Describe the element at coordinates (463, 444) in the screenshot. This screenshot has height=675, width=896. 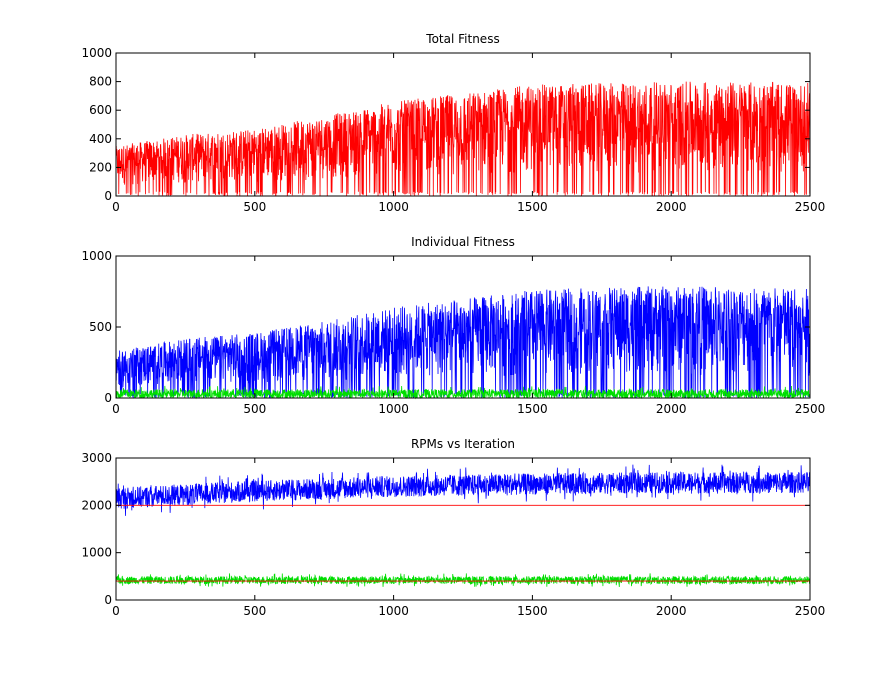
I see `chart-title: RPMs vs Iteration` at that location.